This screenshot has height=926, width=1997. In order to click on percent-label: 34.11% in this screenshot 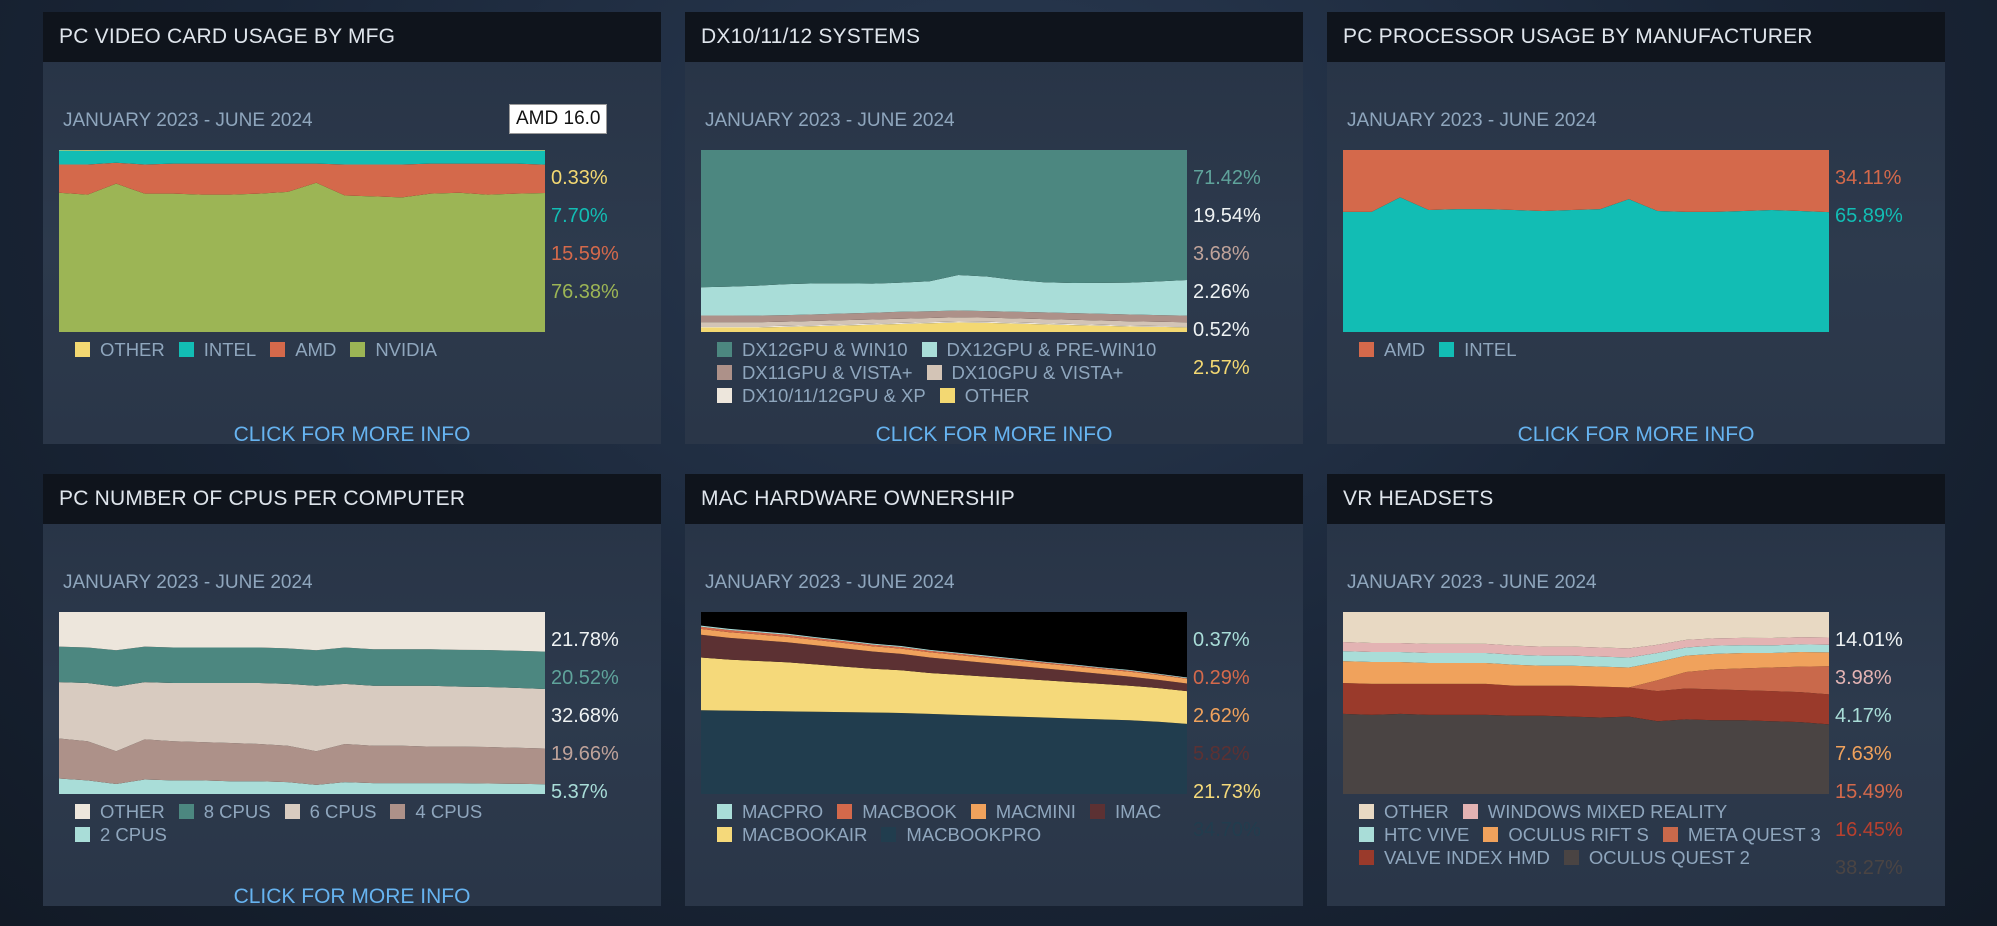, I will do `click(1868, 178)`.